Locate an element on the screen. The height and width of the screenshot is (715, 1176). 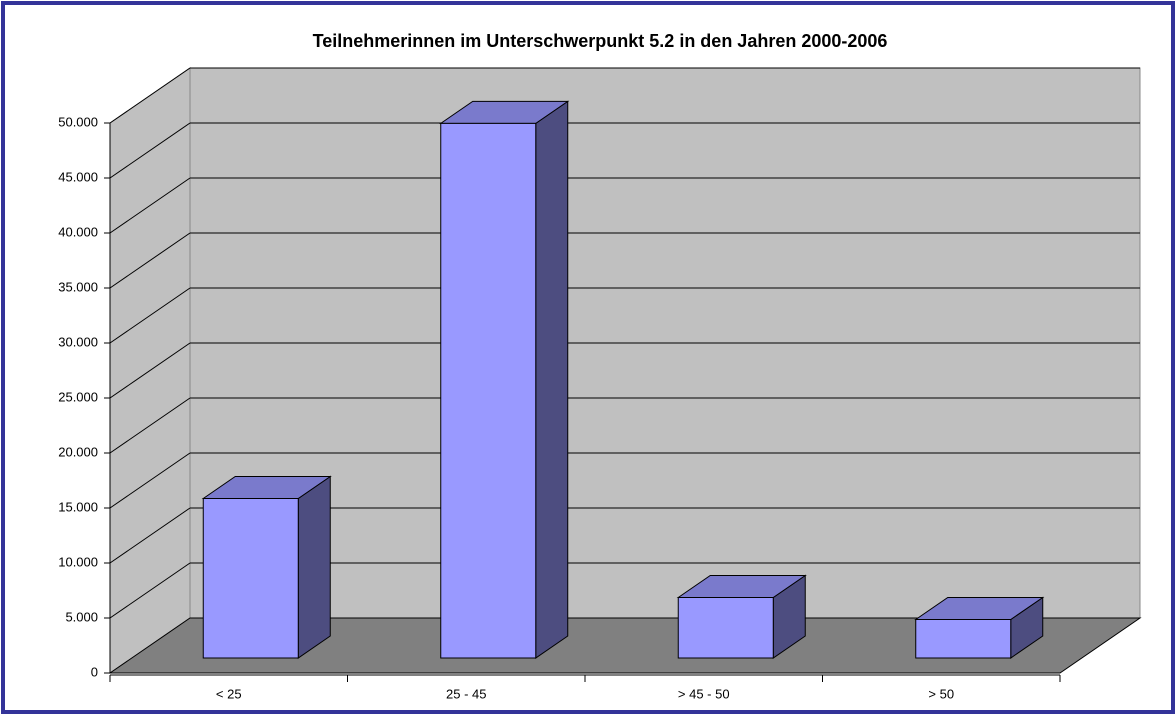
x-tick-label: > 50 is located at coordinates (941, 693).